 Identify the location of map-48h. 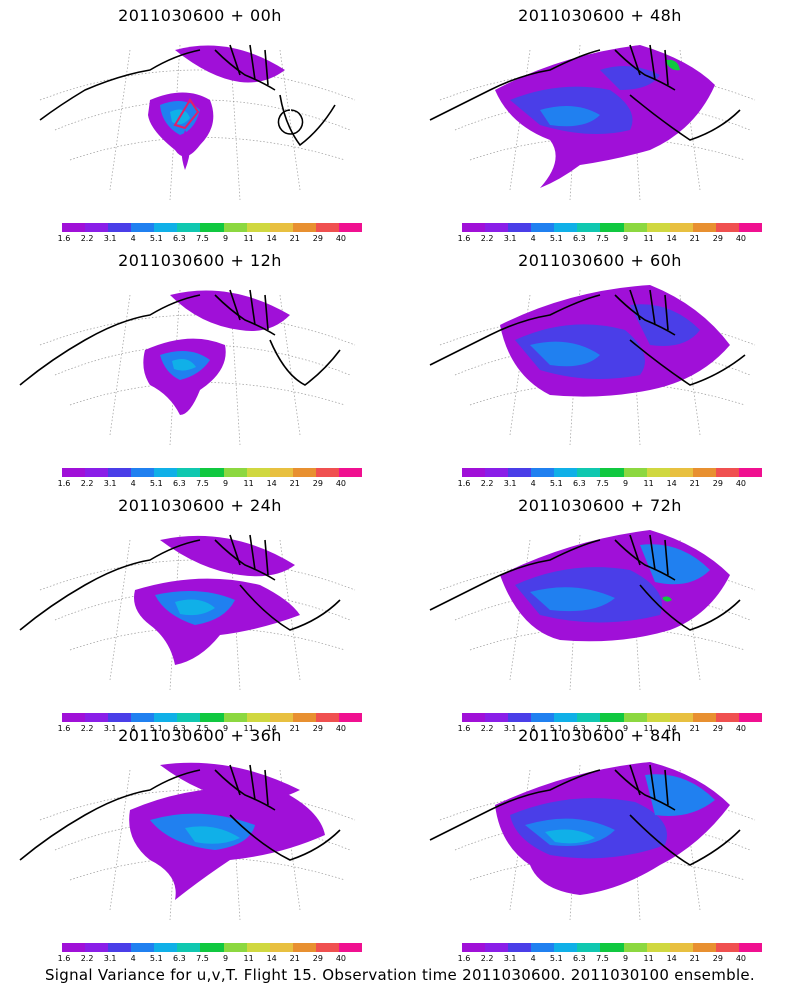
(592, 122).